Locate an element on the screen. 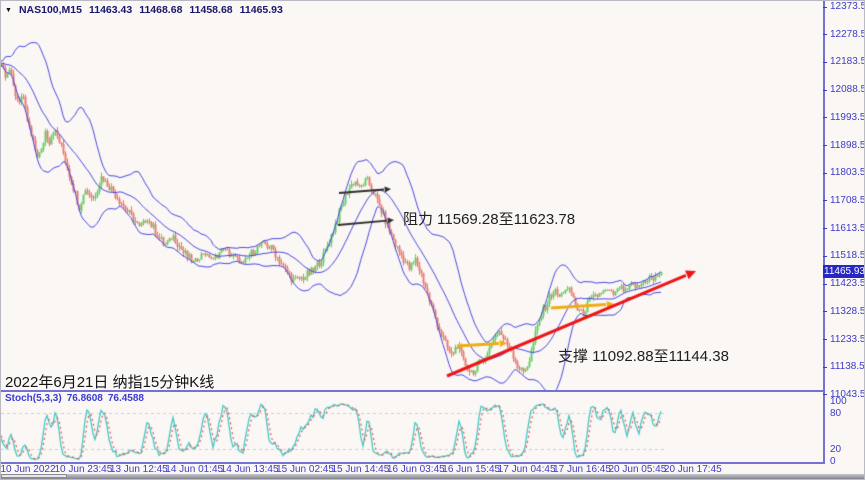 This screenshot has width=865, height=480. stoch-signal-value: 76.4588 is located at coordinates (125, 398).